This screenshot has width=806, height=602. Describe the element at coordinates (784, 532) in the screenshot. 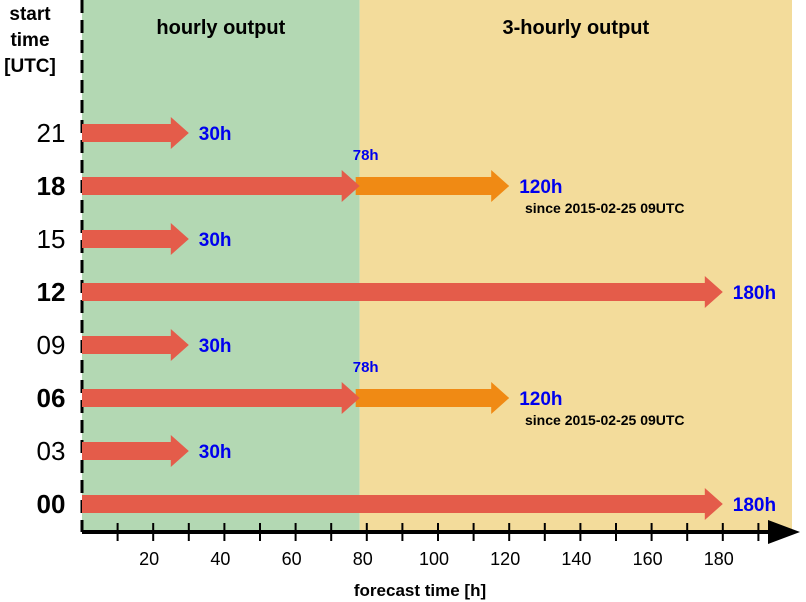

I see `axis-arrowhead-icon` at that location.